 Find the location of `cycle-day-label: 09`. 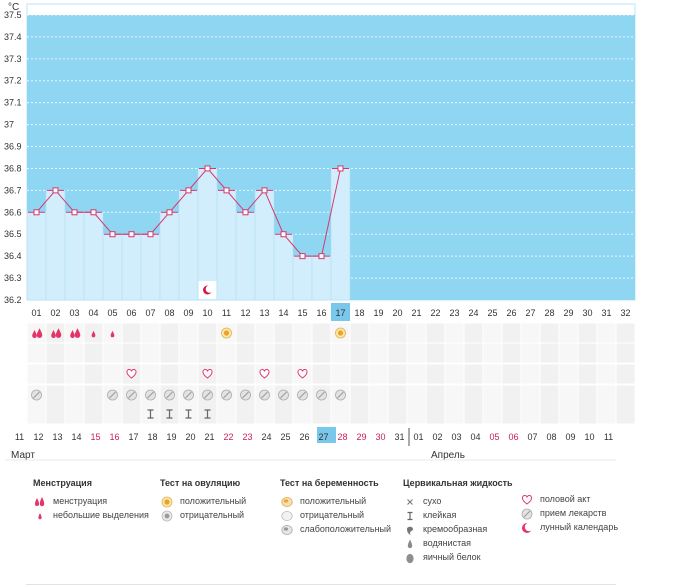

cycle-day-label: 09 is located at coordinates (188, 313).